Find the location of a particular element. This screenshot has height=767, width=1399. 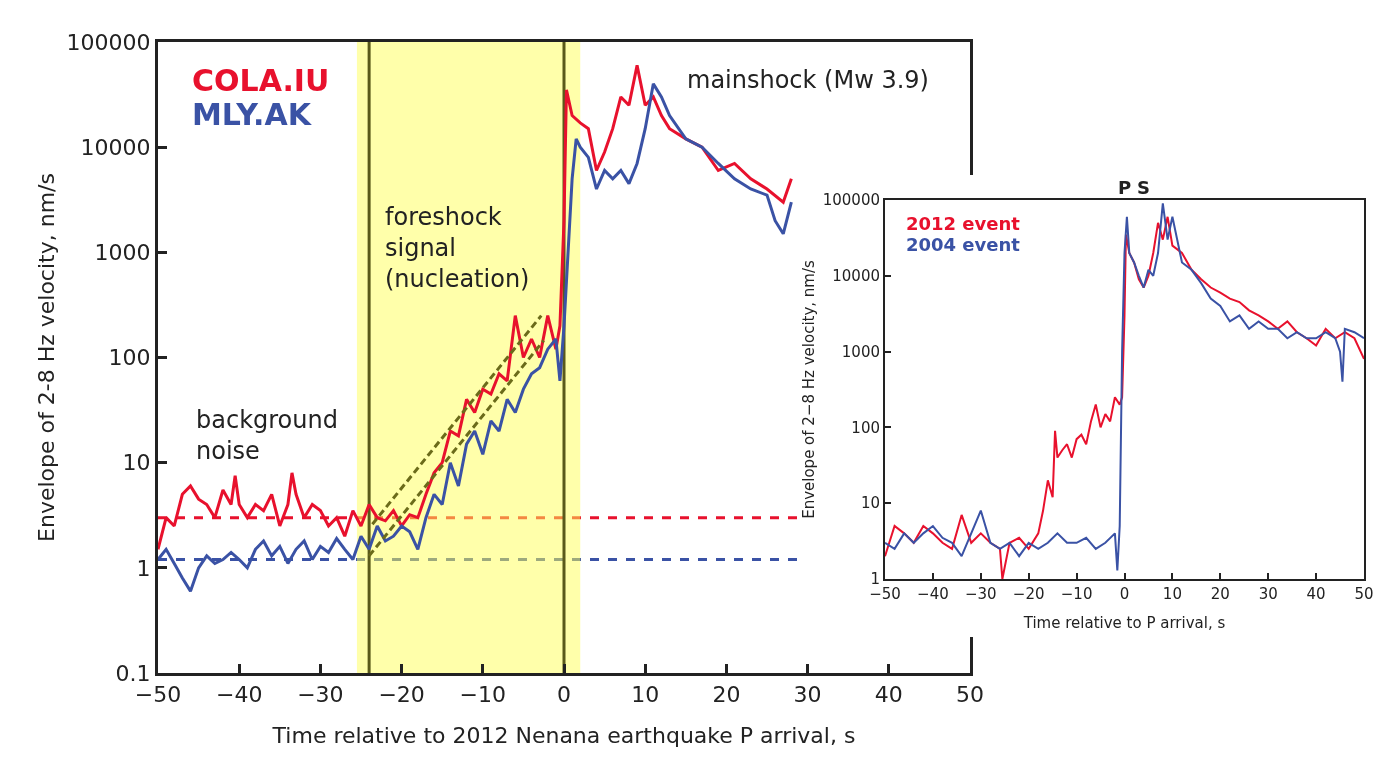

text: COLA.IU is located at coordinates (261, 80).